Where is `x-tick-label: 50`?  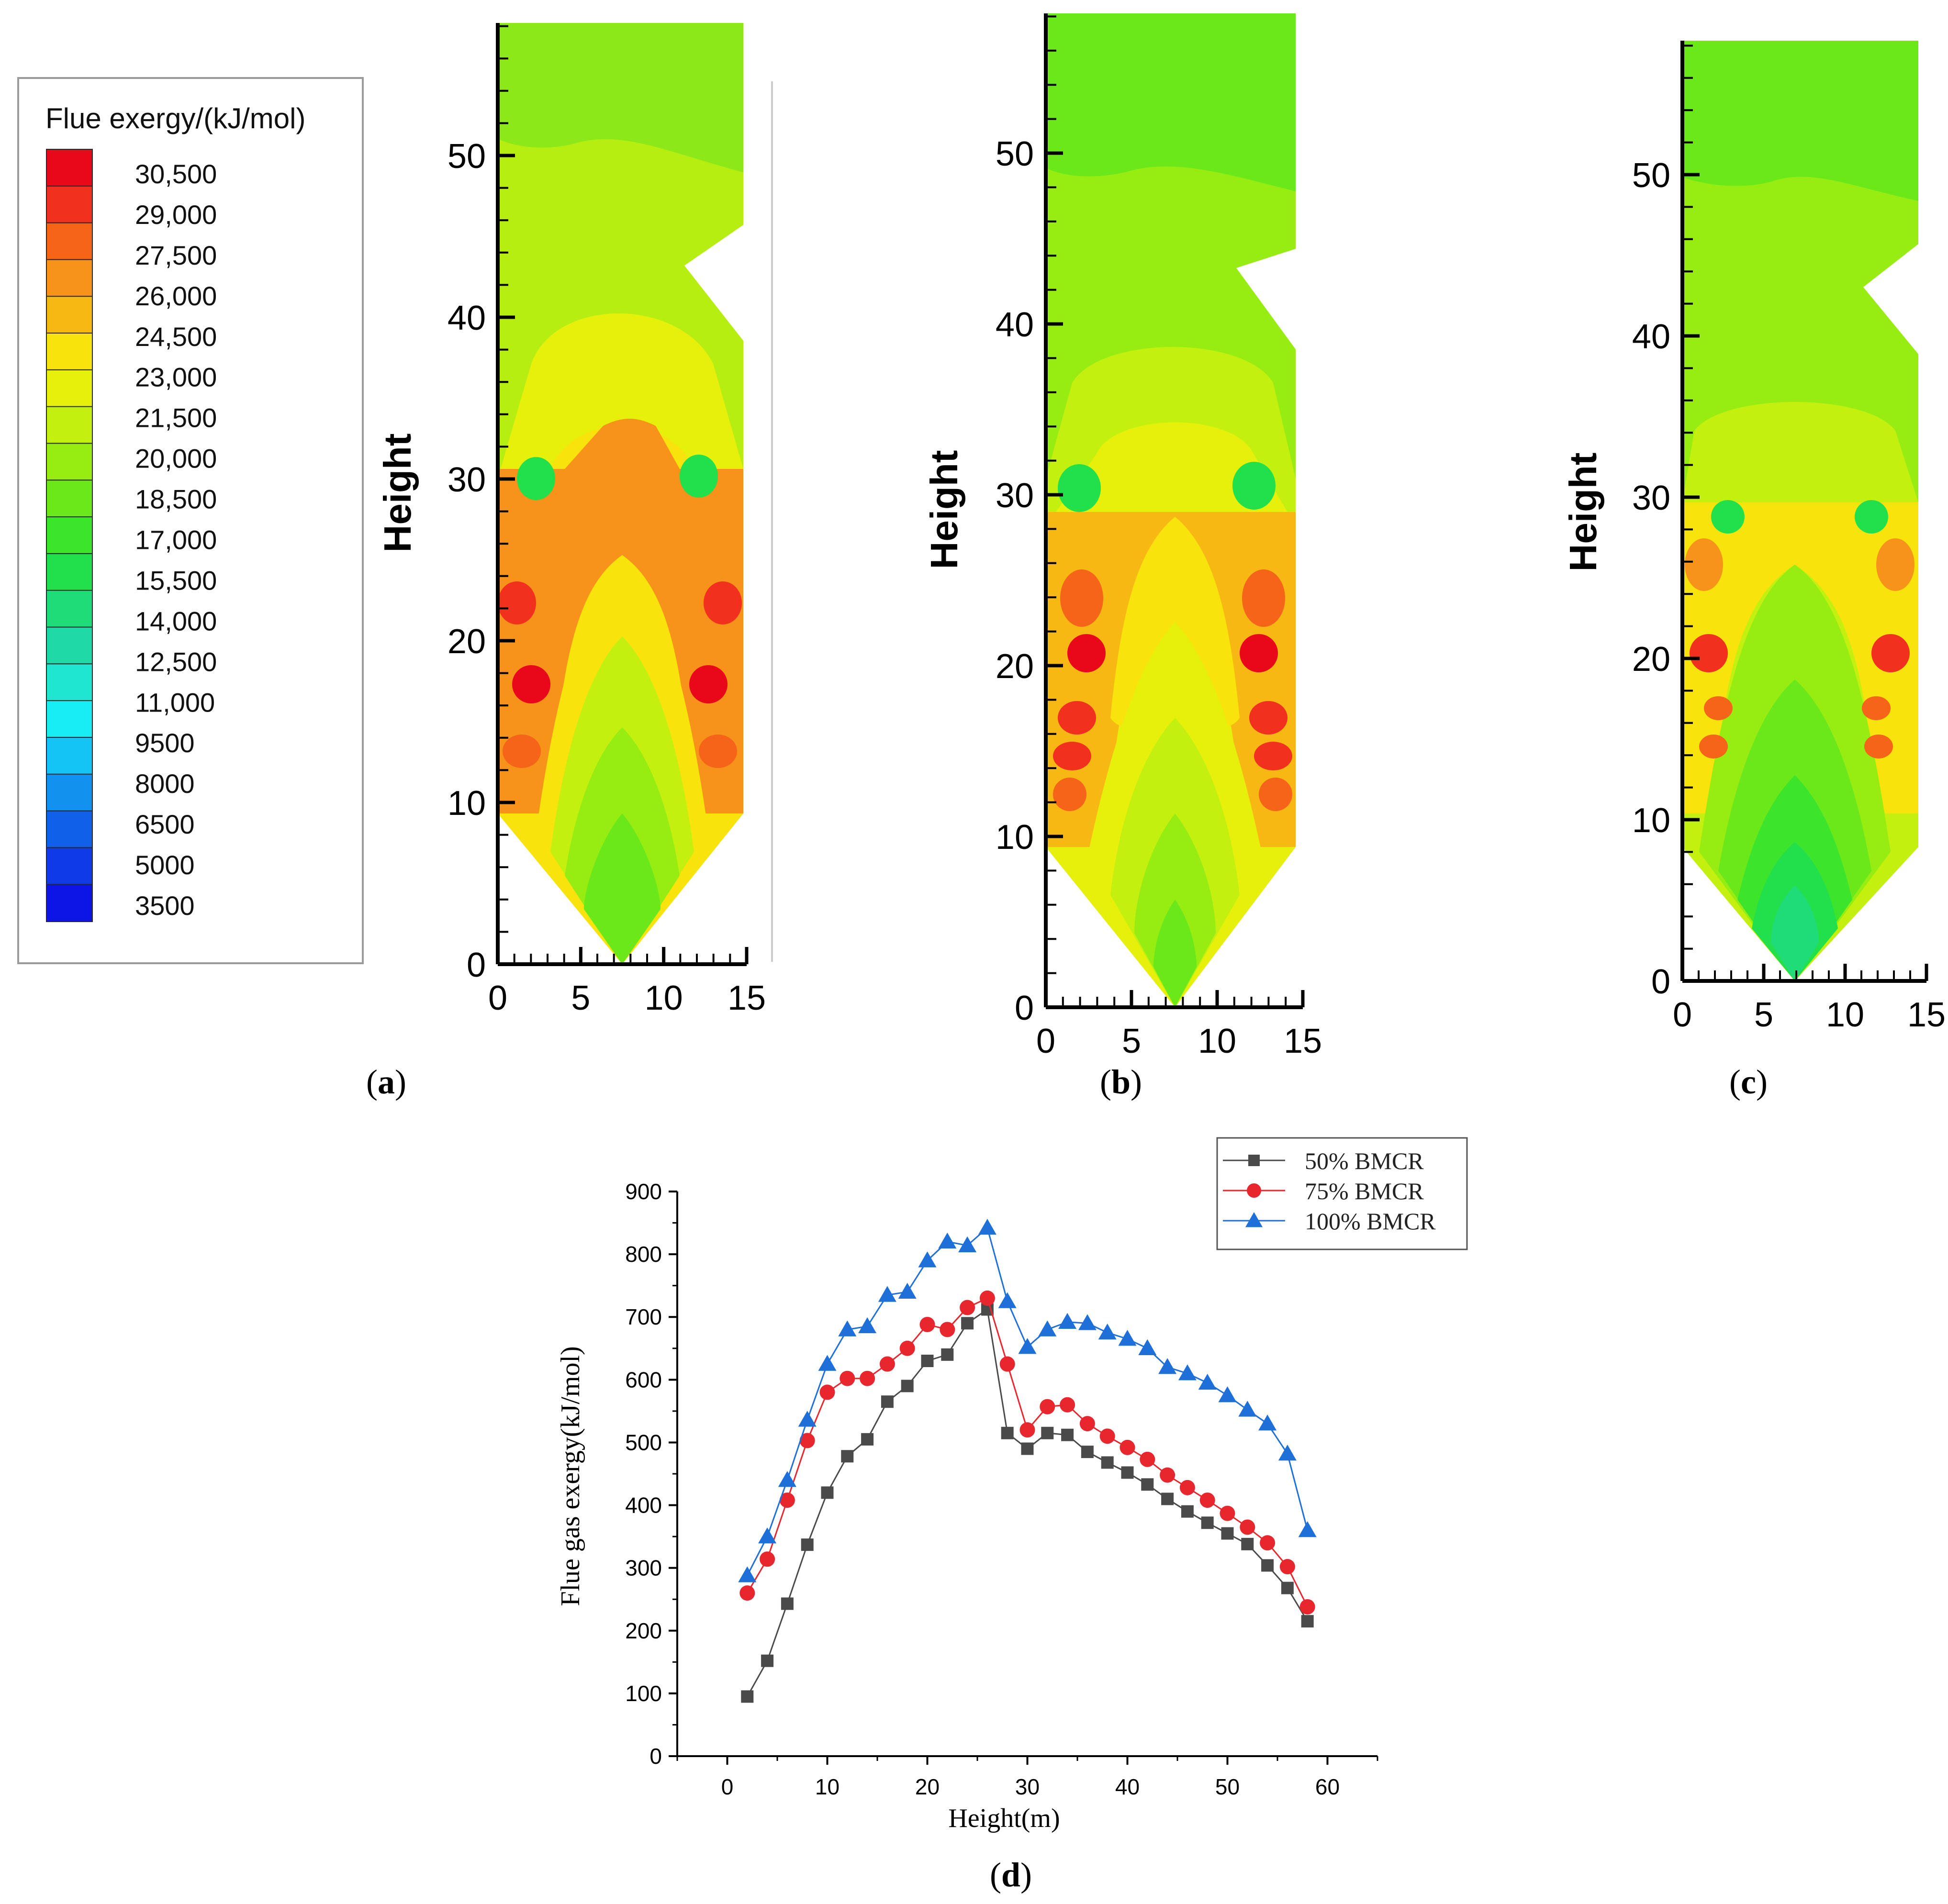
x-tick-label: 50 is located at coordinates (1227, 1786).